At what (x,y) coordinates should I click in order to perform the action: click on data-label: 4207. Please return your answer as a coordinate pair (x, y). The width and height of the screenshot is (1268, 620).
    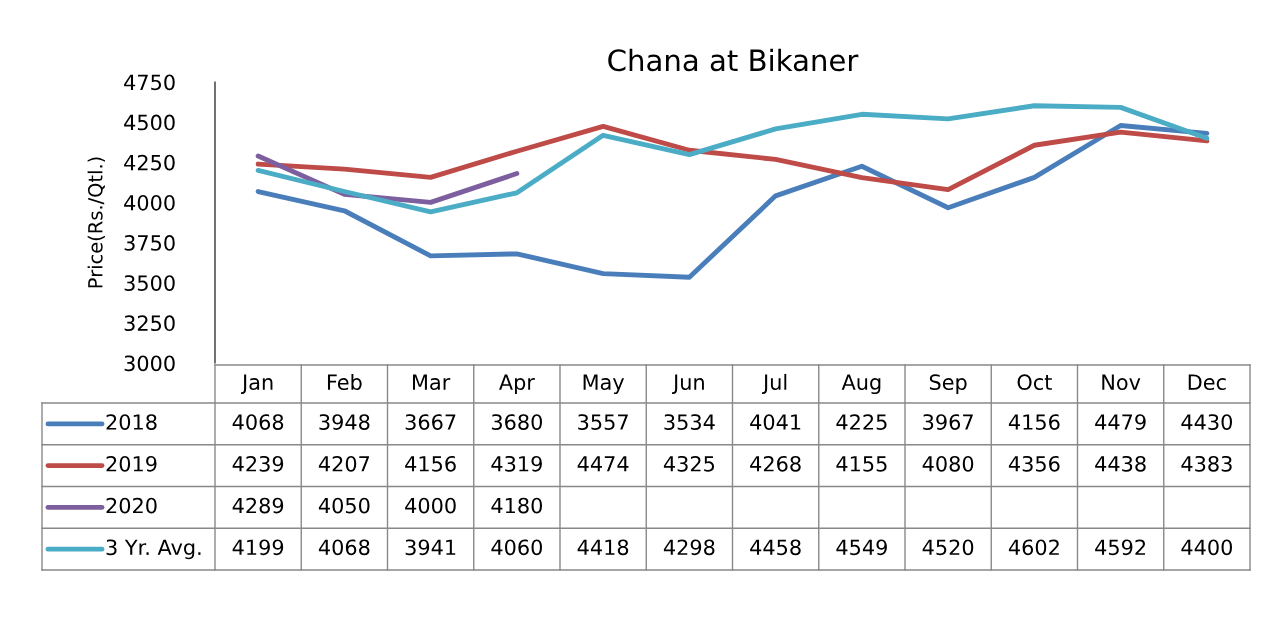
    Looking at the image, I should click on (344, 463).